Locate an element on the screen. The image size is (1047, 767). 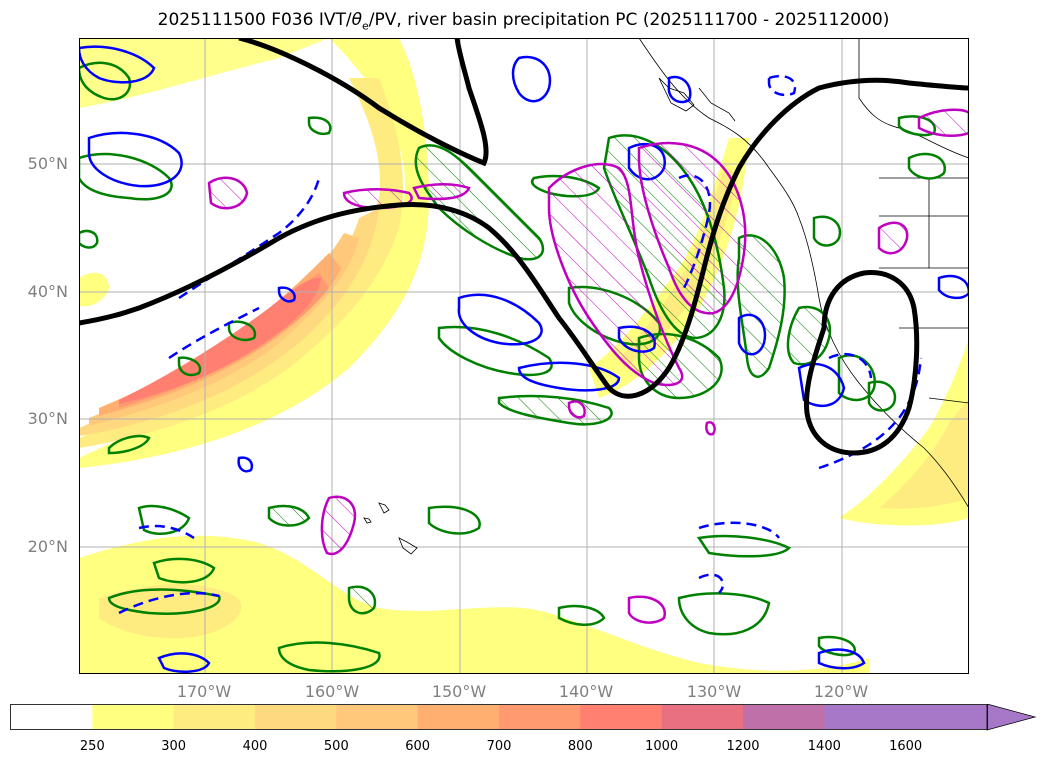
colorbar-tick-label: 250 is located at coordinates (92, 746).